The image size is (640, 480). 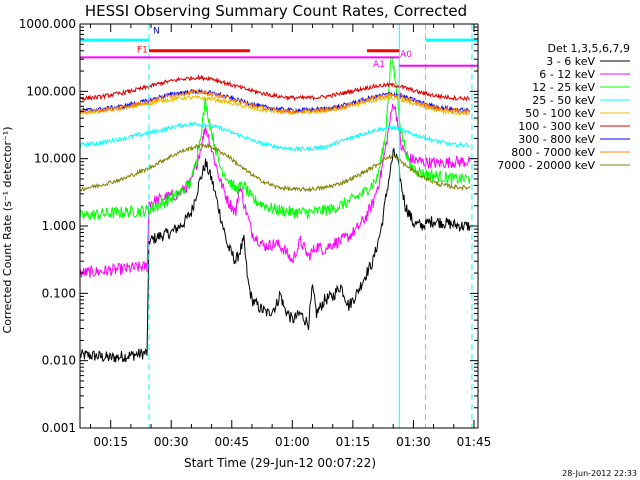 I want to click on y-tick-label: 1.000, so click(x=59, y=226).